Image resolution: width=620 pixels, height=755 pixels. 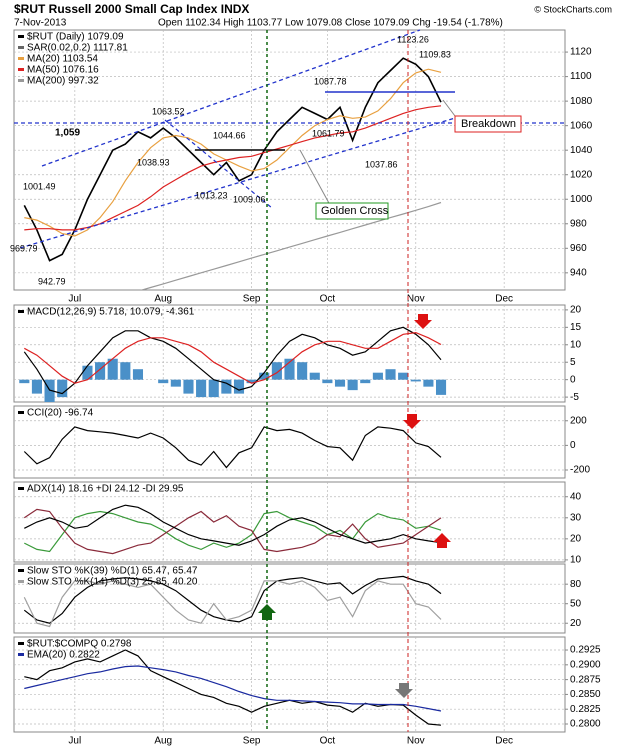 What do you see at coordinates (229, 135) in the screenshot?
I see `annotation: 1044.66` at bounding box center [229, 135].